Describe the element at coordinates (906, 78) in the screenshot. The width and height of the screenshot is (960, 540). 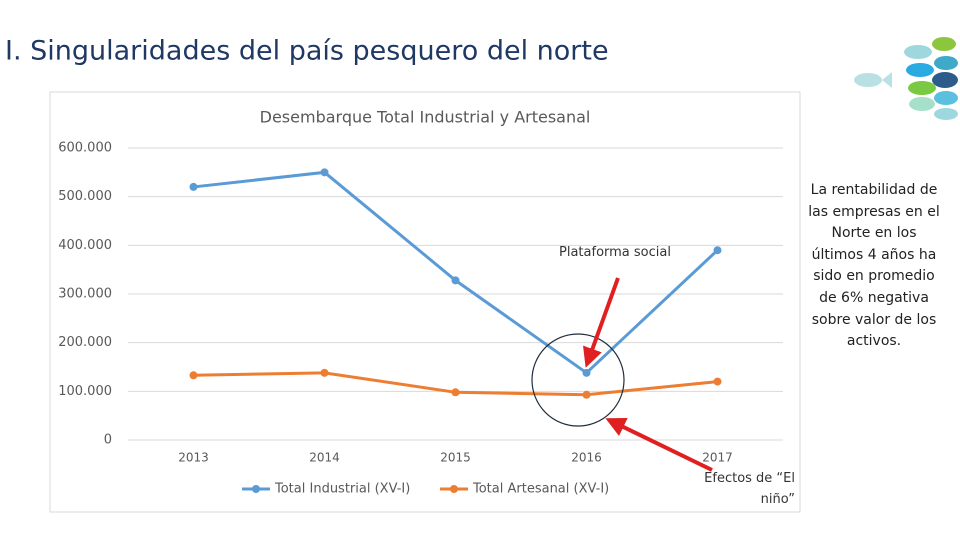
I see `fish-decoration` at that location.